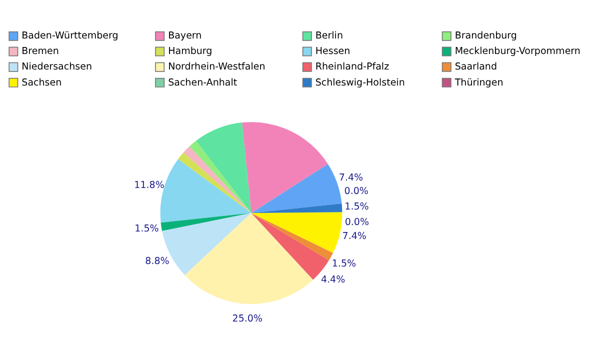 This screenshot has height=360, width=590. What do you see at coordinates (352, 67) in the screenshot?
I see `legend-label: Rheinland-Pfalz` at bounding box center [352, 67].